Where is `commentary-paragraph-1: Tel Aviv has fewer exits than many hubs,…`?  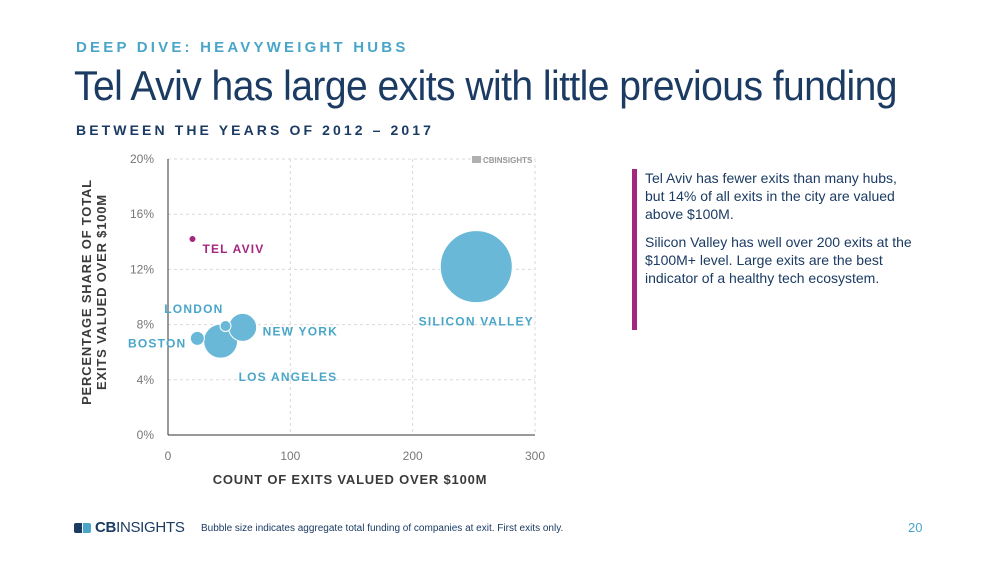 commentary-paragraph-1: Tel Aviv has fewer exits than many hubs,… is located at coordinates (771, 196).